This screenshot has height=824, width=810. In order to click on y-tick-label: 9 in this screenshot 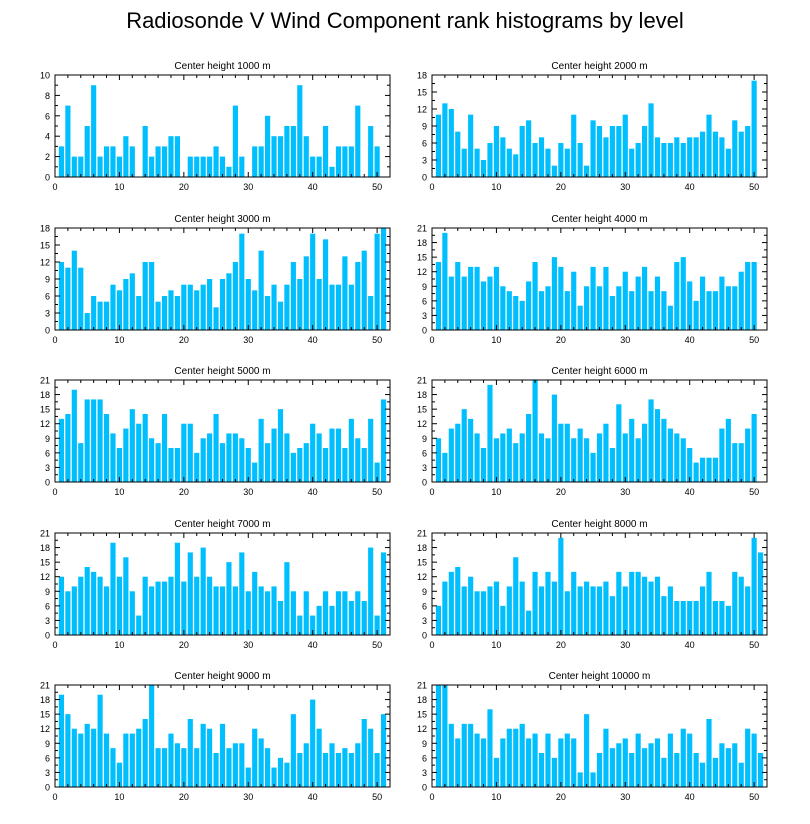, I will do `click(47, 439)`.